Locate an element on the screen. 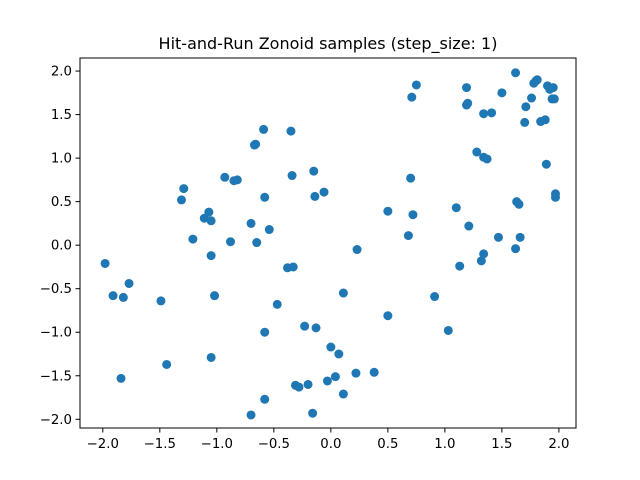 This screenshot has width=640, height=480. y-axis-ticks: −2.0 −1.5 −1.0 −0.5 0.0 0.5 1.0 1.5 2.0 is located at coordinates (60, 246).